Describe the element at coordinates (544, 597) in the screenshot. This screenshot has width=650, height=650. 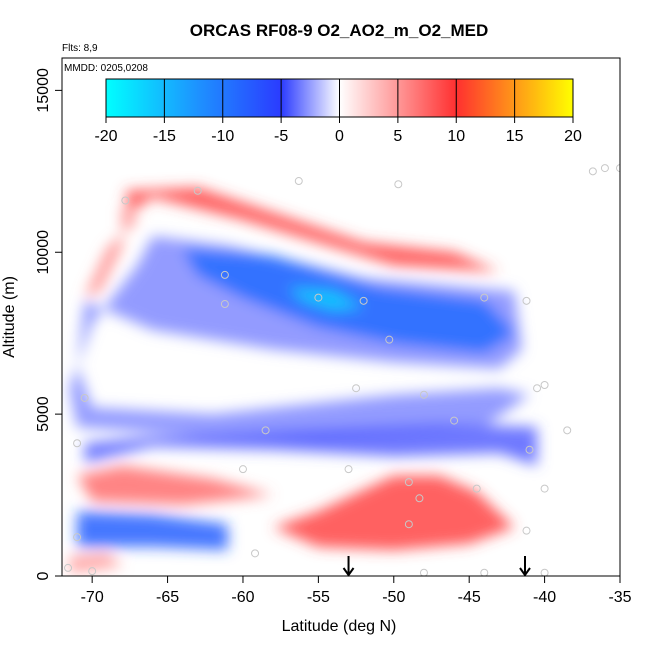
I see `x-tick-label: -40` at that location.